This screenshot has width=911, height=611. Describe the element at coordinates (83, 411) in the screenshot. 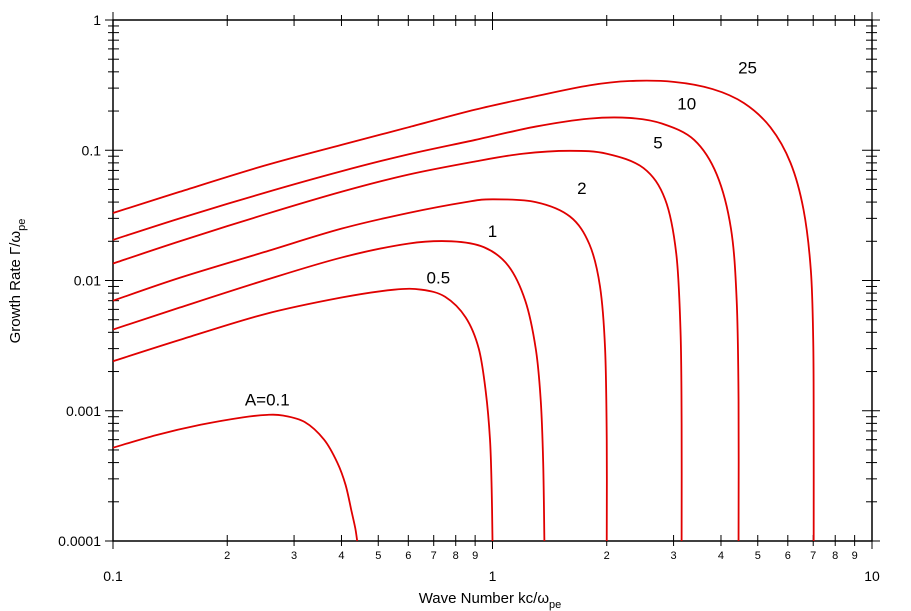

I see `y-major-tick-label: 0.001` at that location.